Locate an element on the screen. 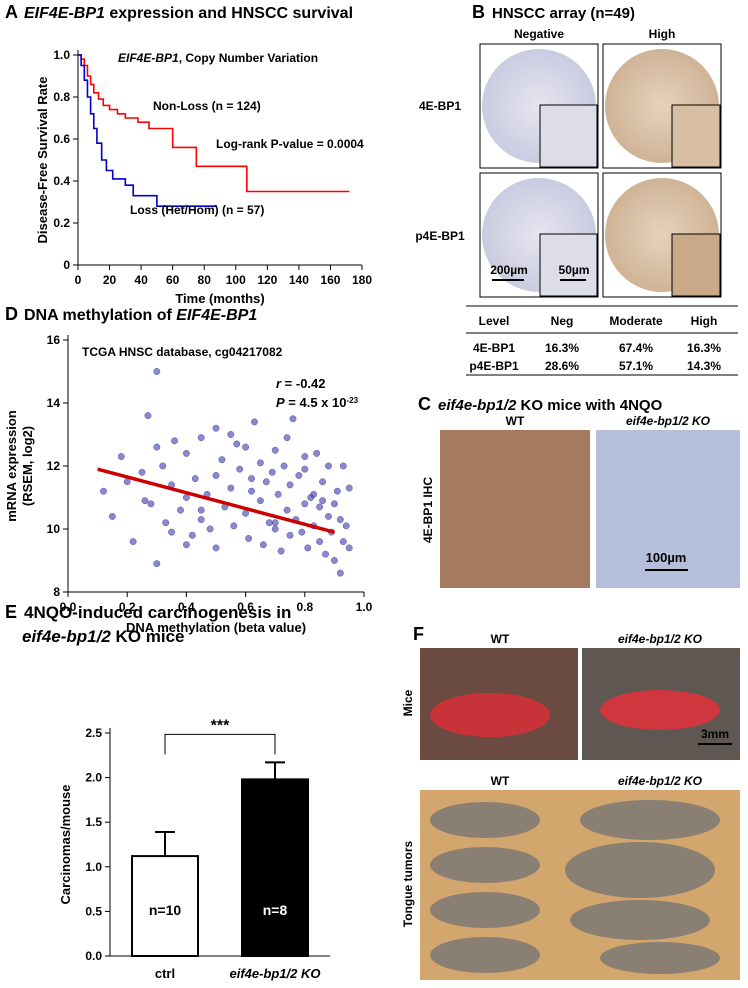 Image resolution: width=748 pixels, height=988 pixels. survival-curve is located at coordinates (147, 130).